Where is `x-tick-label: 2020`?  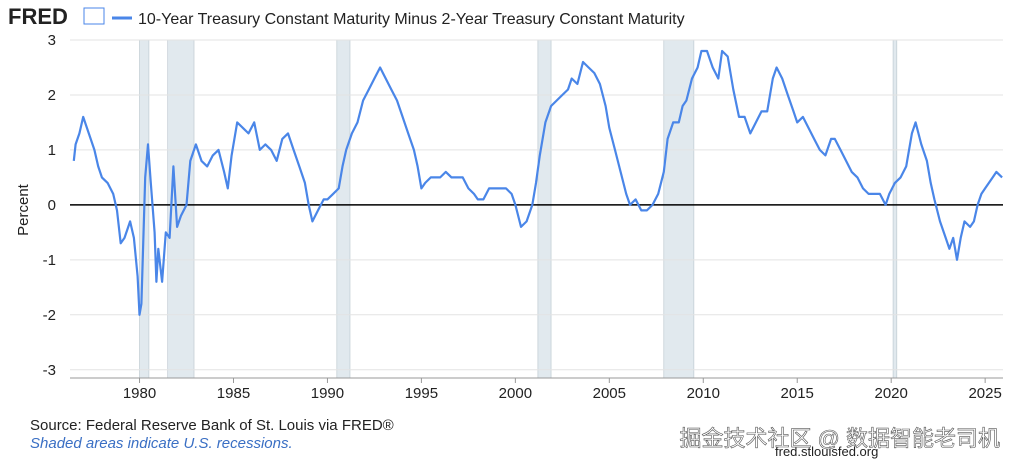 x-tick-label: 2020 is located at coordinates (891, 393).